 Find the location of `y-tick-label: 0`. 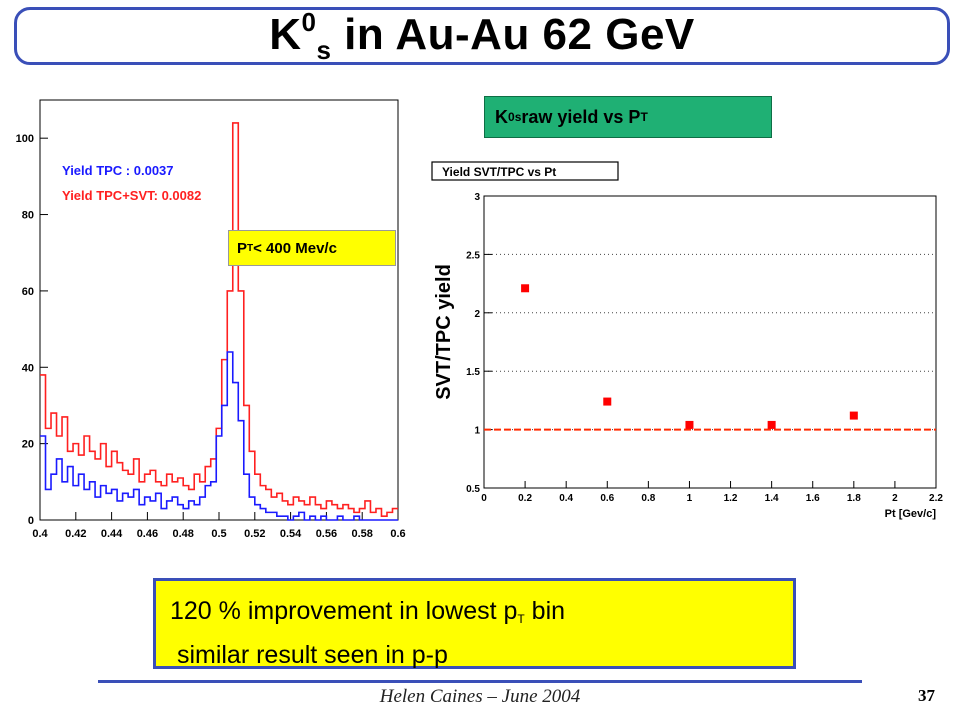

y-tick-label: 0 is located at coordinates (31, 521).